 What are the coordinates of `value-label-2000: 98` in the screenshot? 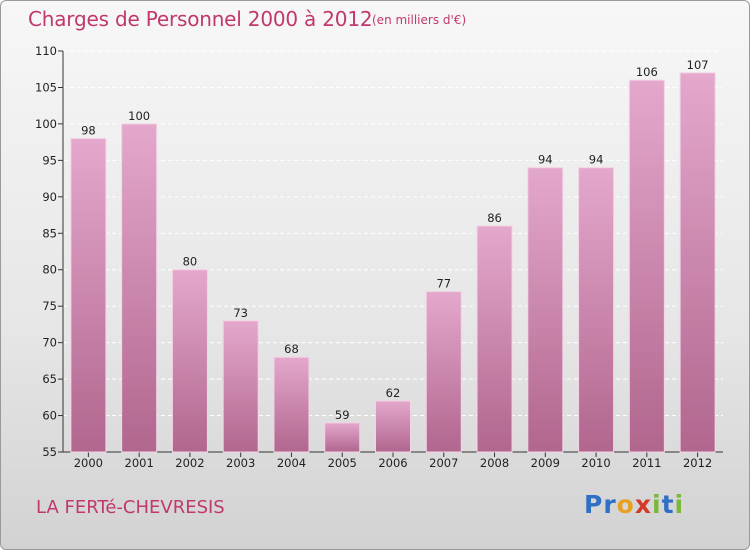 It's located at (88, 130).